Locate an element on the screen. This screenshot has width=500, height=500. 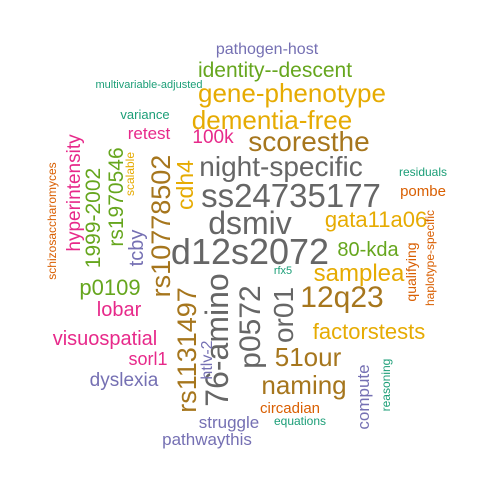
word-htlv-2: htlv-2 is located at coordinates (207, 359).